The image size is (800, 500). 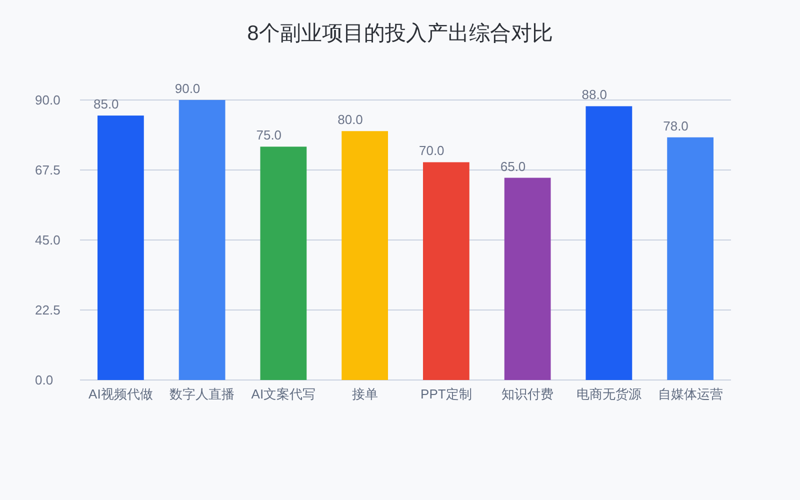 I want to click on xtick: PPT定制, so click(x=446, y=394).